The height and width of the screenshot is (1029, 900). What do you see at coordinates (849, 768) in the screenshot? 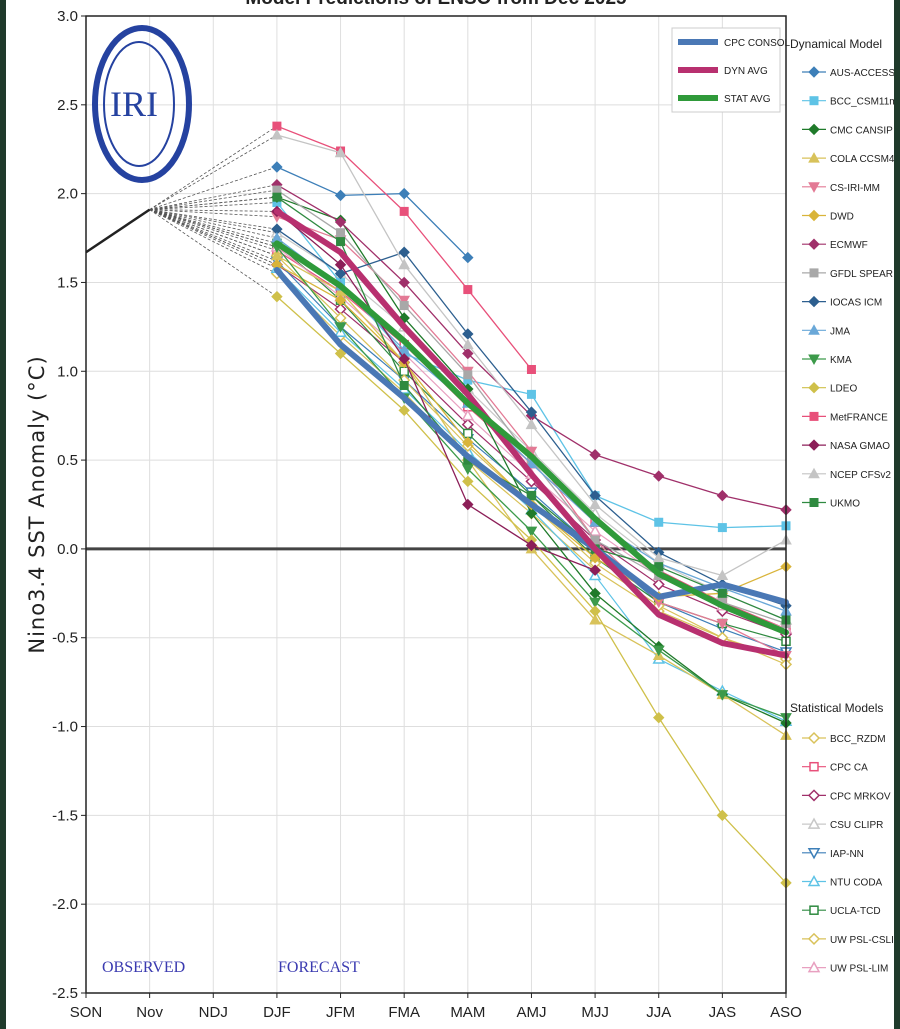
I see `statistical-legend-label: CPC CA` at bounding box center [849, 768].